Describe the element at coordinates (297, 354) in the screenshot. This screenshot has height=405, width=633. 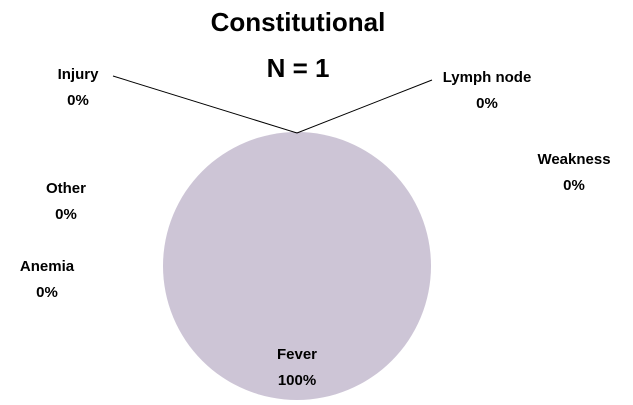
I see `slice-label: Fever` at that location.